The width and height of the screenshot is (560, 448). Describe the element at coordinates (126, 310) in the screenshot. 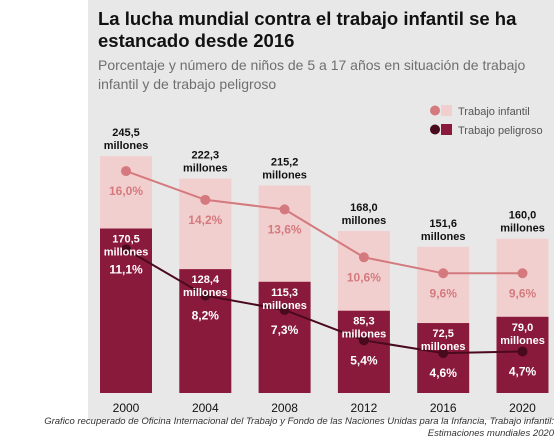

I see `bar-trabajo-peligroso-2000` at that location.